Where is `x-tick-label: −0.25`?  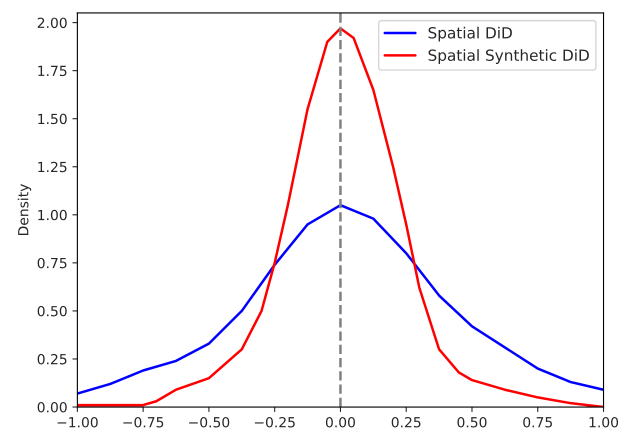
x-tick-label: −0.25 is located at coordinates (274, 422).